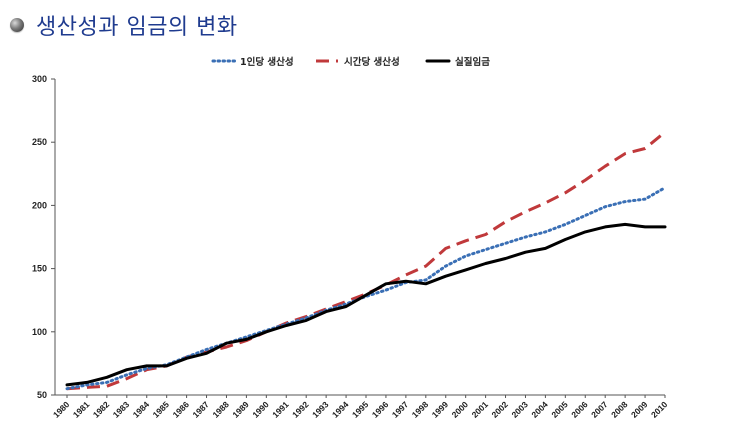 This screenshot has width=730, height=425. Describe the element at coordinates (400, 409) in the screenshot. I see `x-tick-label: 1997` at that location.